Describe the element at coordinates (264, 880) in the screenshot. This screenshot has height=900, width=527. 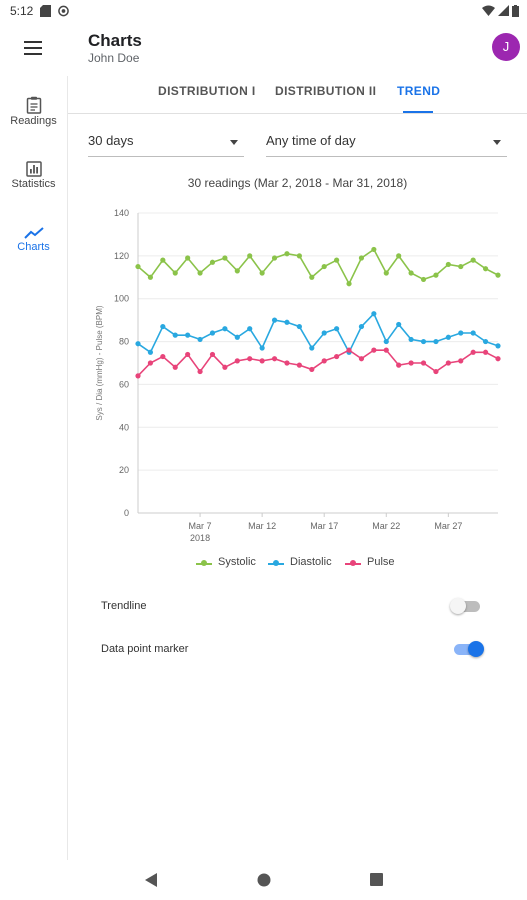
I see `home-icon` at that location.